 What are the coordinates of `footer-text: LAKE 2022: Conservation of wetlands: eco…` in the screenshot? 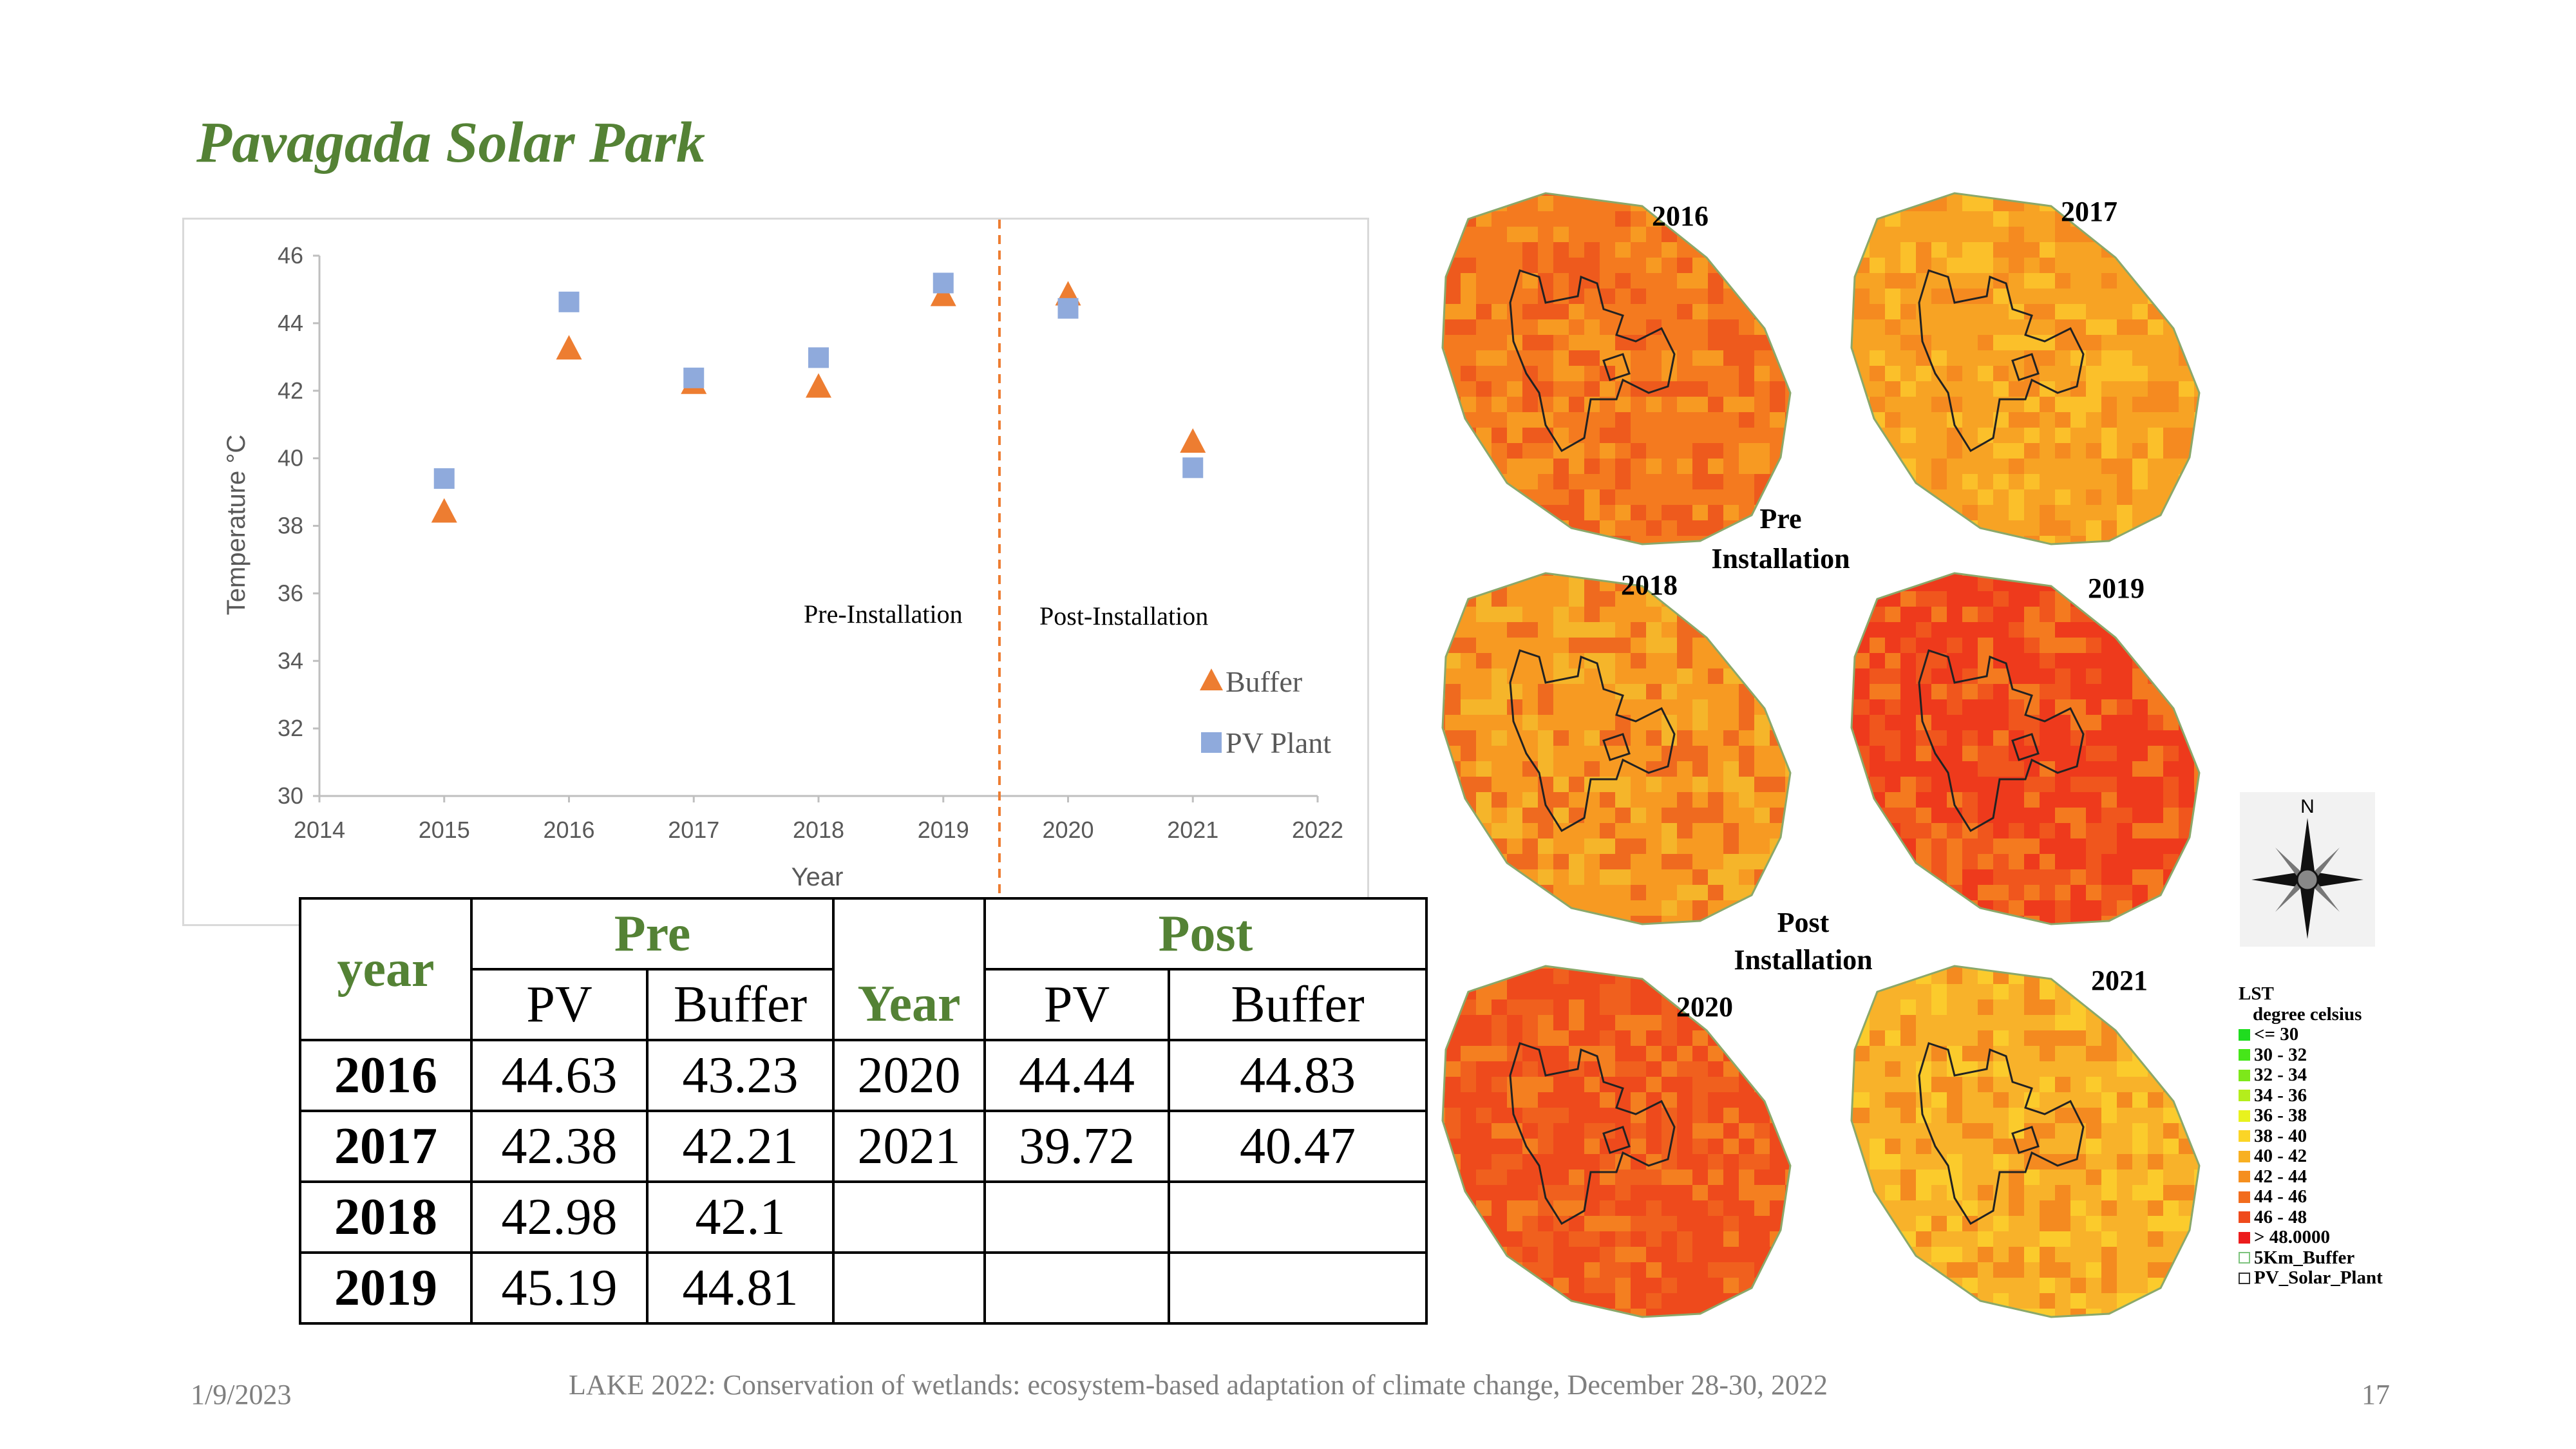 It's located at (1198, 1385).